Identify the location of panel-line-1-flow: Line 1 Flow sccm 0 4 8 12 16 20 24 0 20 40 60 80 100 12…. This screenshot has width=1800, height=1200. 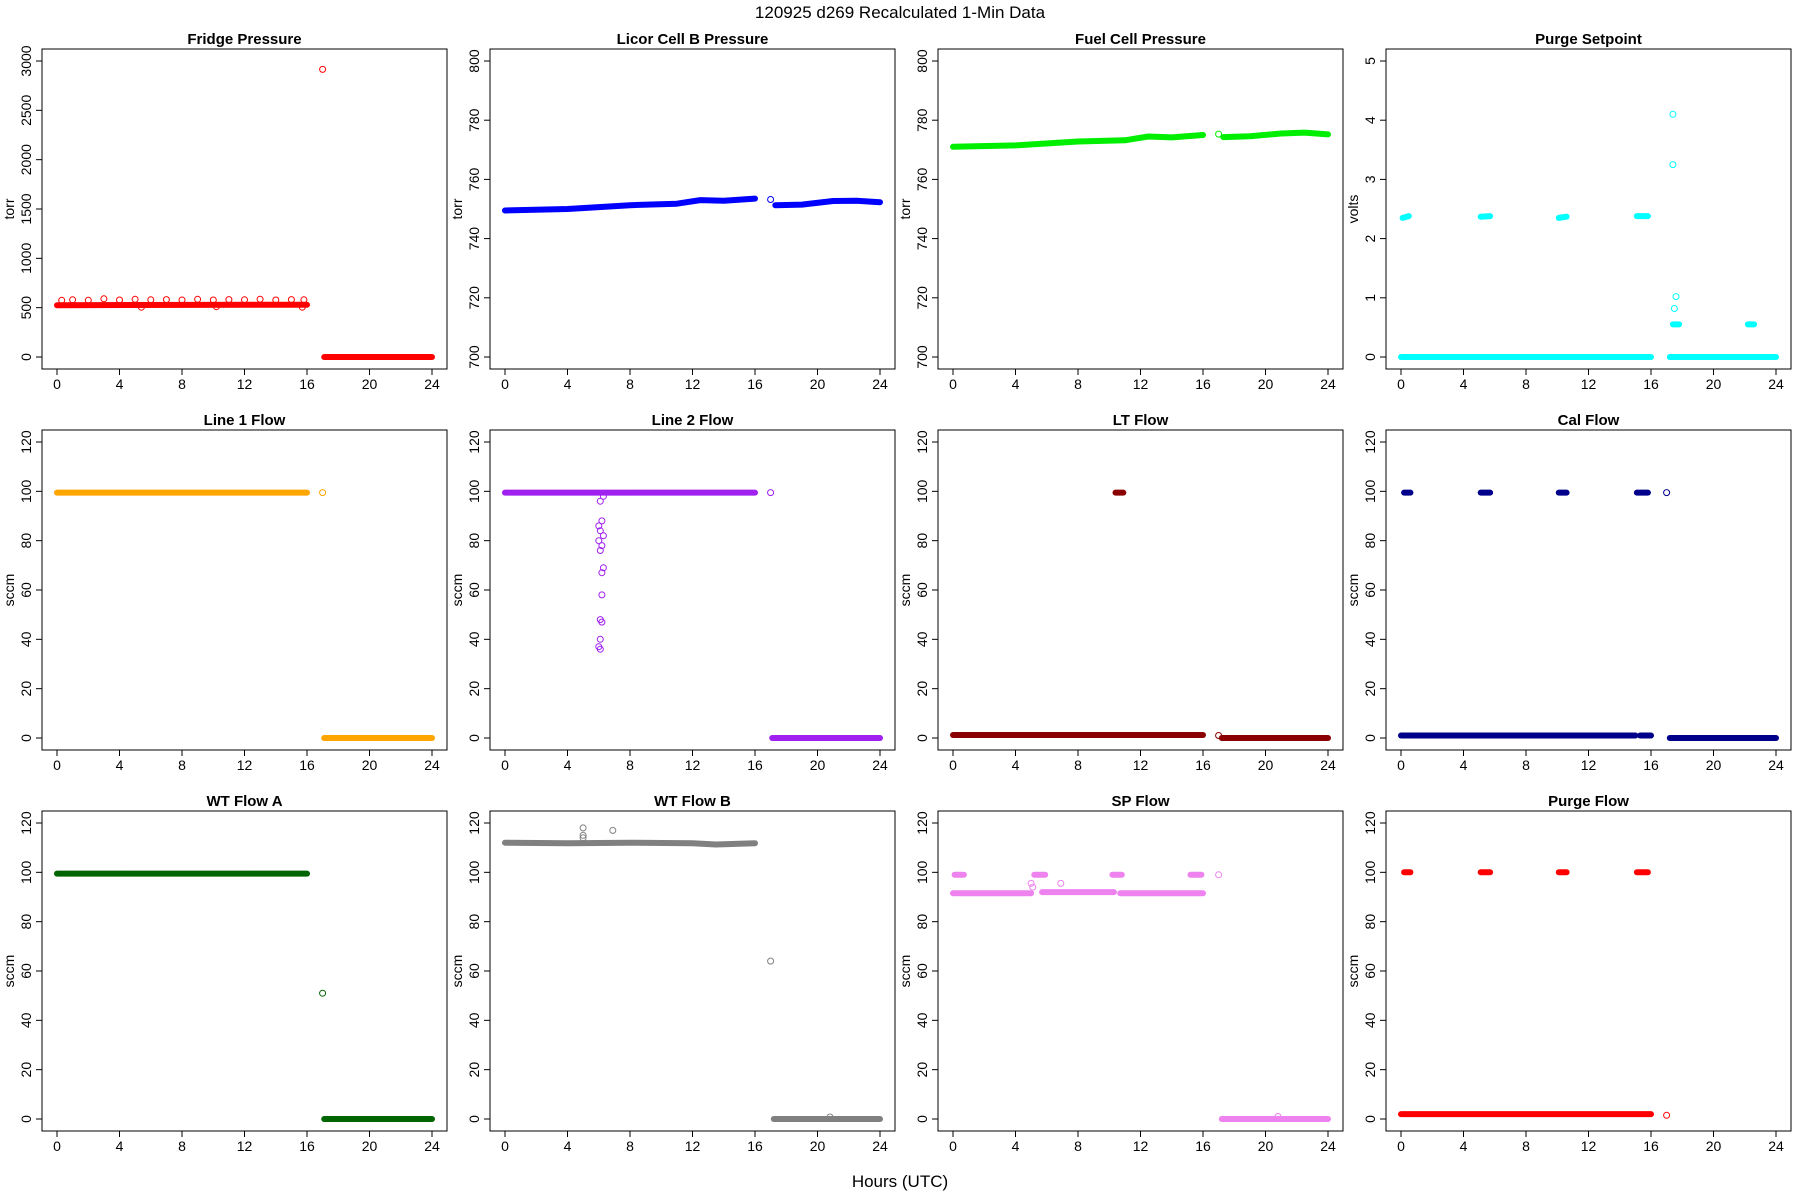
(224, 592).